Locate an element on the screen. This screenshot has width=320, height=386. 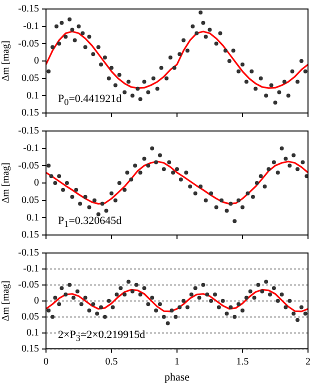
x-tick-label: 1 is located at coordinates (177, 362).